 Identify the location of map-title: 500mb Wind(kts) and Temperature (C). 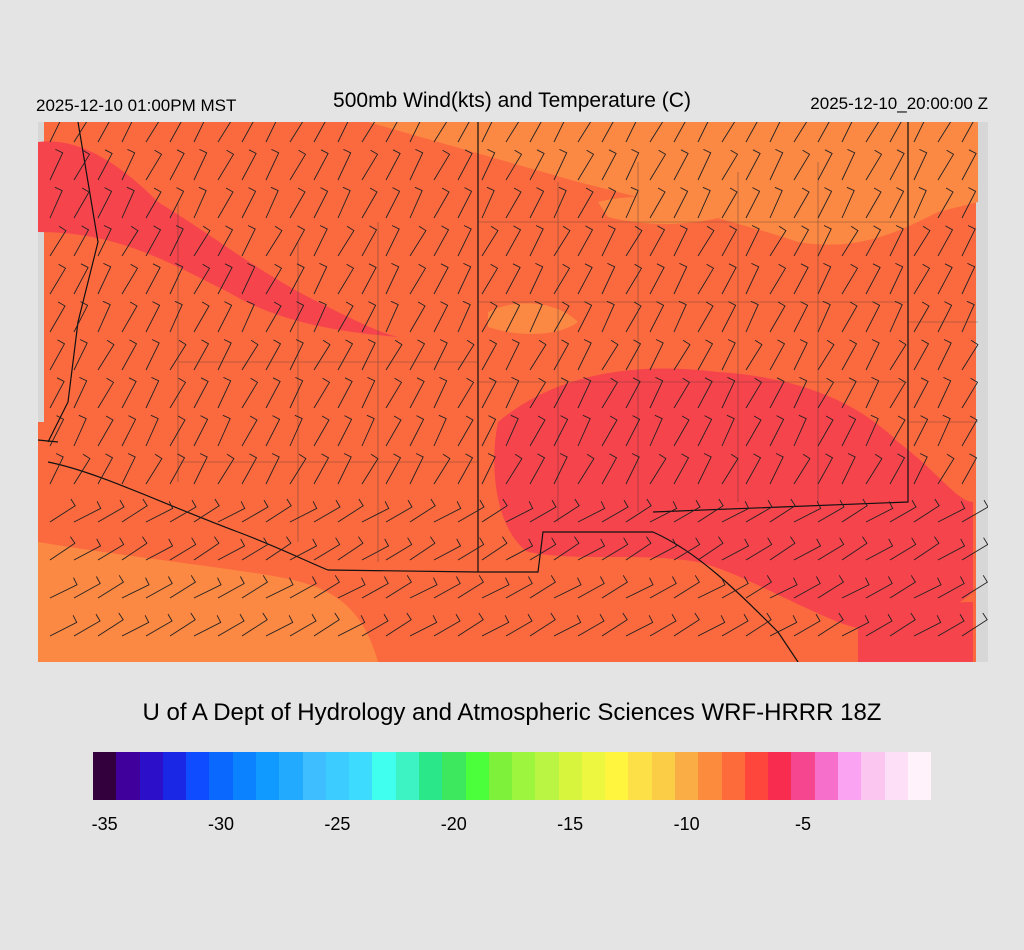
(512, 100).